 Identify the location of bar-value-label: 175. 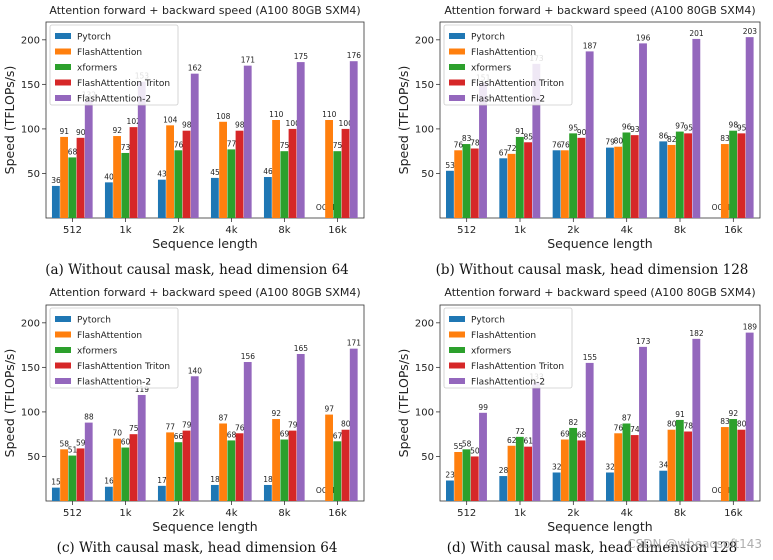
(301, 56).